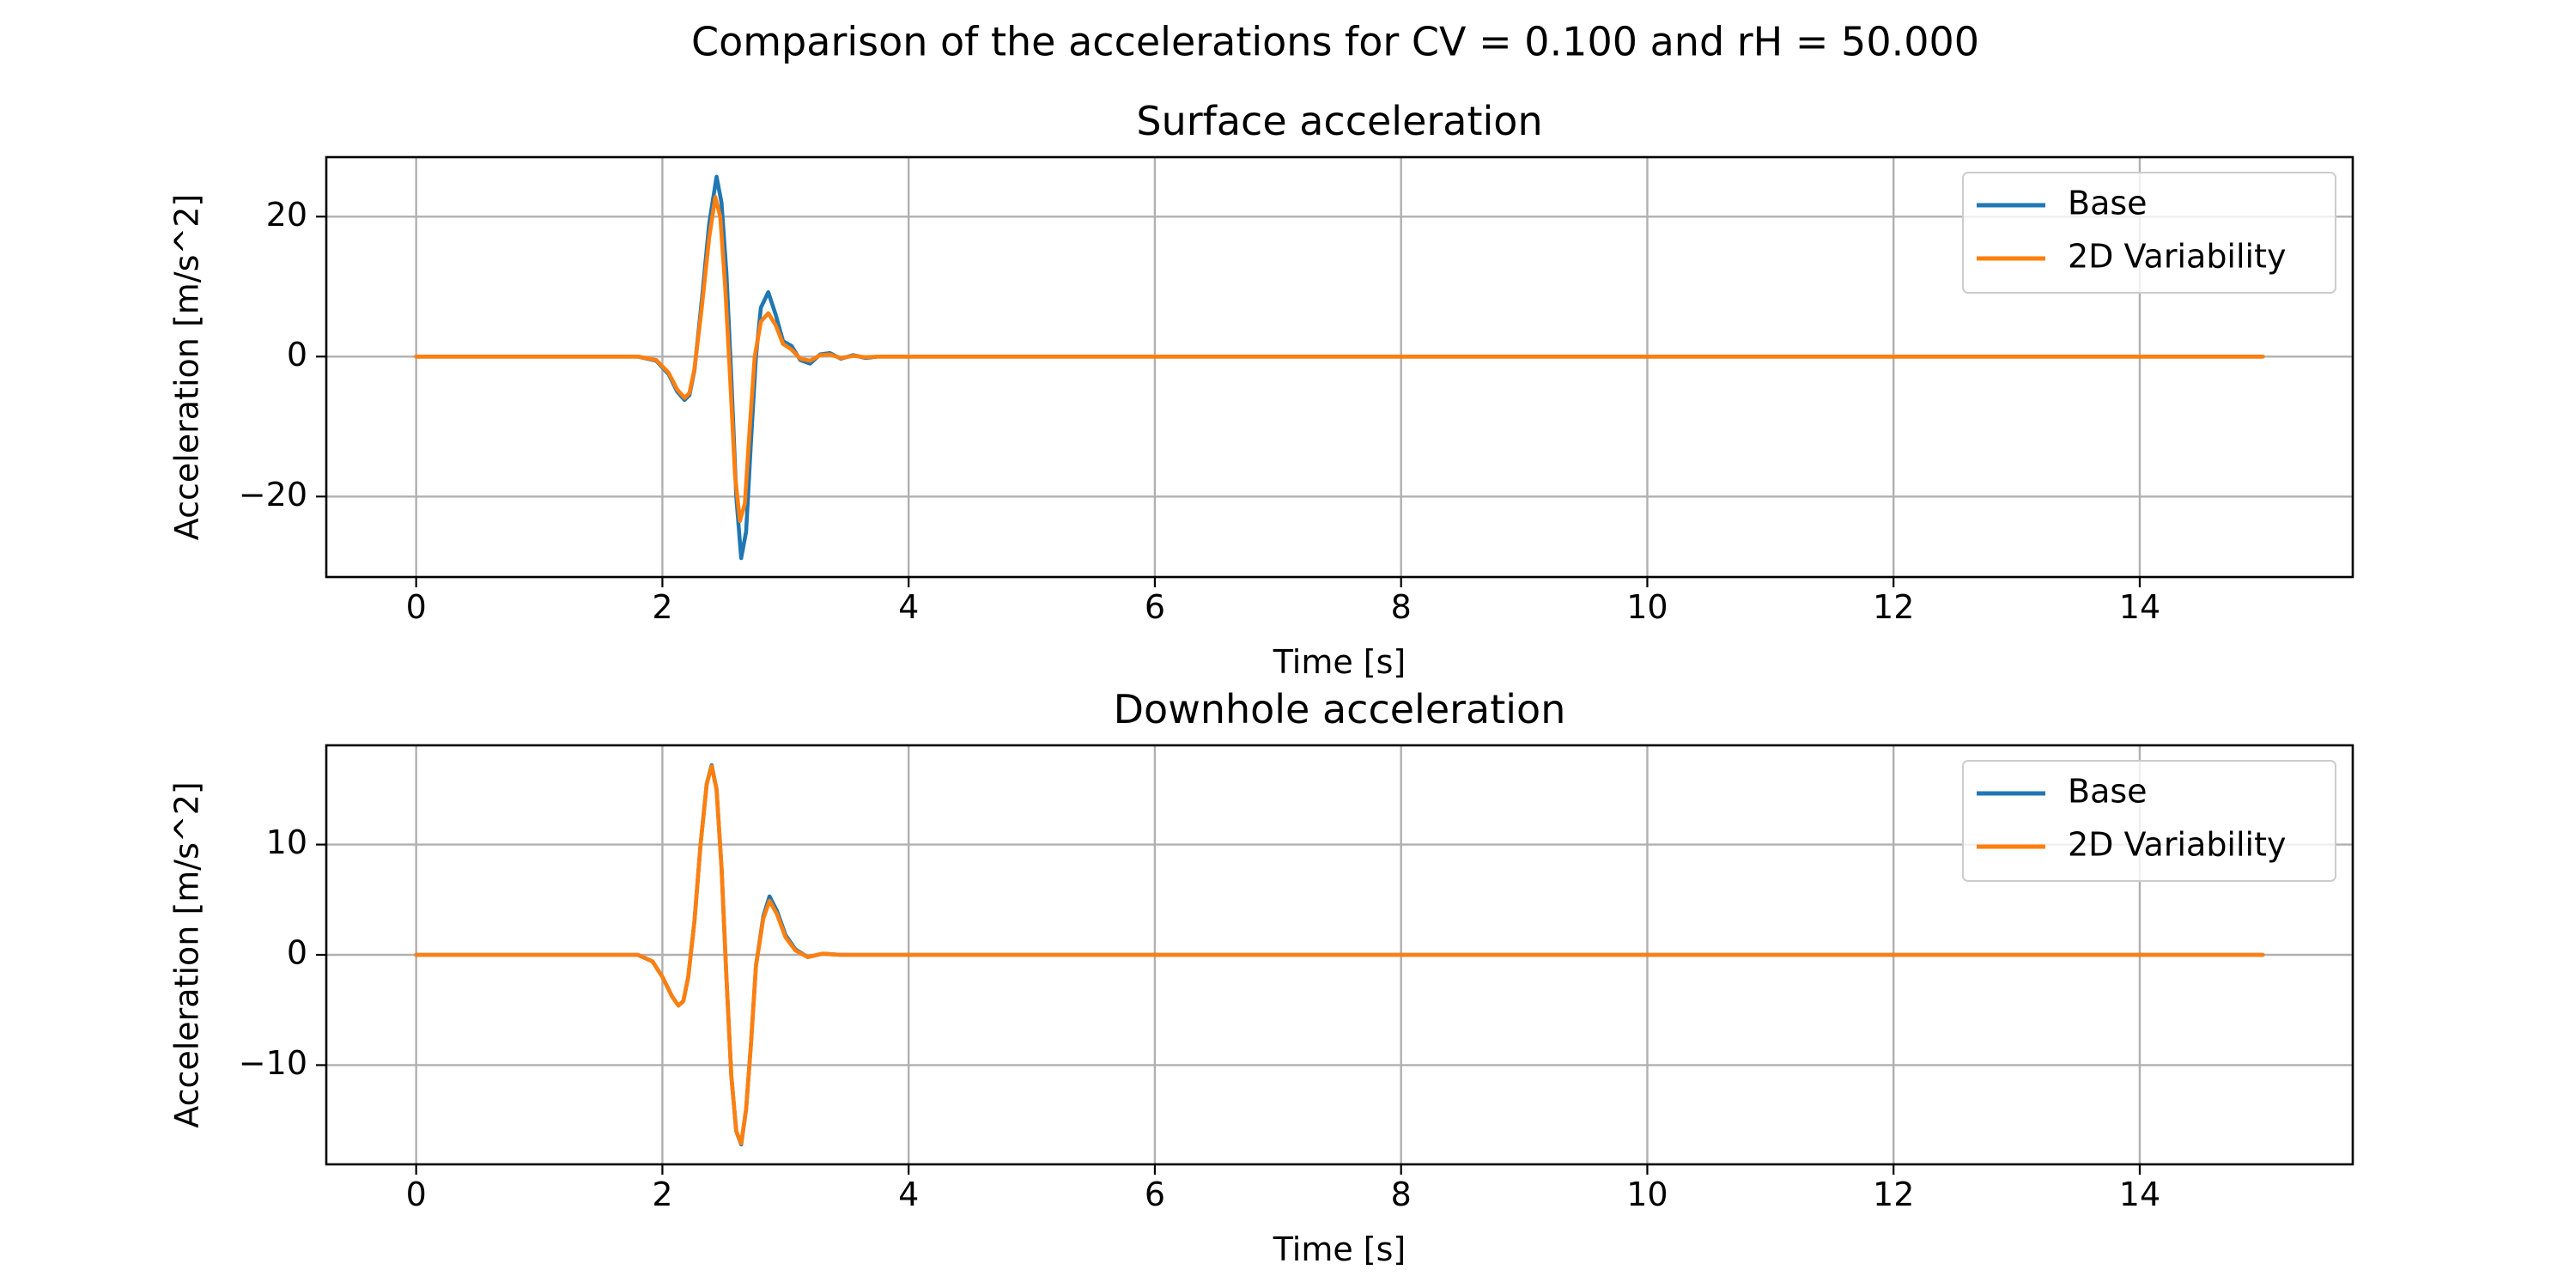 This screenshot has height=1288, width=2576. What do you see at coordinates (1339, 662) in the screenshot?
I see `surface-x-axis-label: Time [s]` at bounding box center [1339, 662].